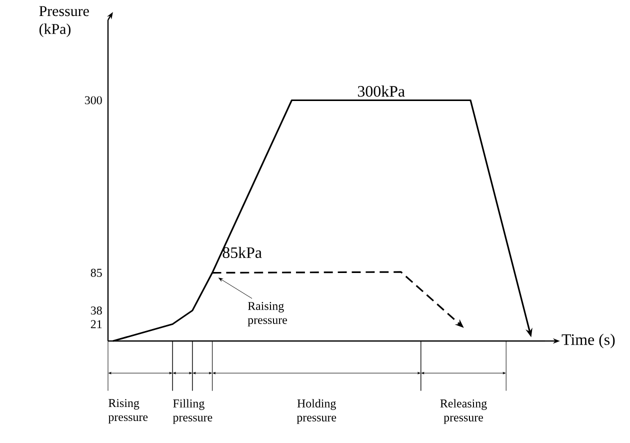 The height and width of the screenshot is (443, 630). I want to click on text: Filling pressure, so click(192, 411).